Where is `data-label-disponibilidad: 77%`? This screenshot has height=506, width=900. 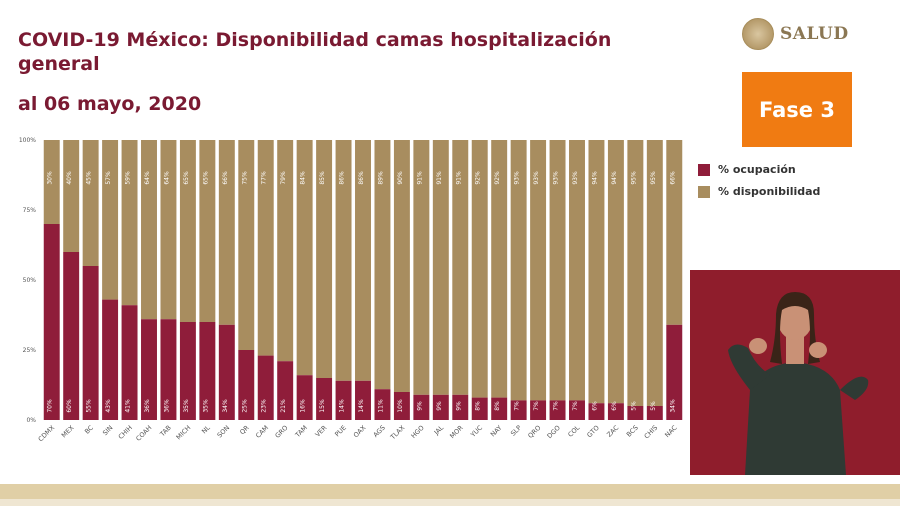
data-label-disponibilidad: 77% is located at coordinates (264, 178).